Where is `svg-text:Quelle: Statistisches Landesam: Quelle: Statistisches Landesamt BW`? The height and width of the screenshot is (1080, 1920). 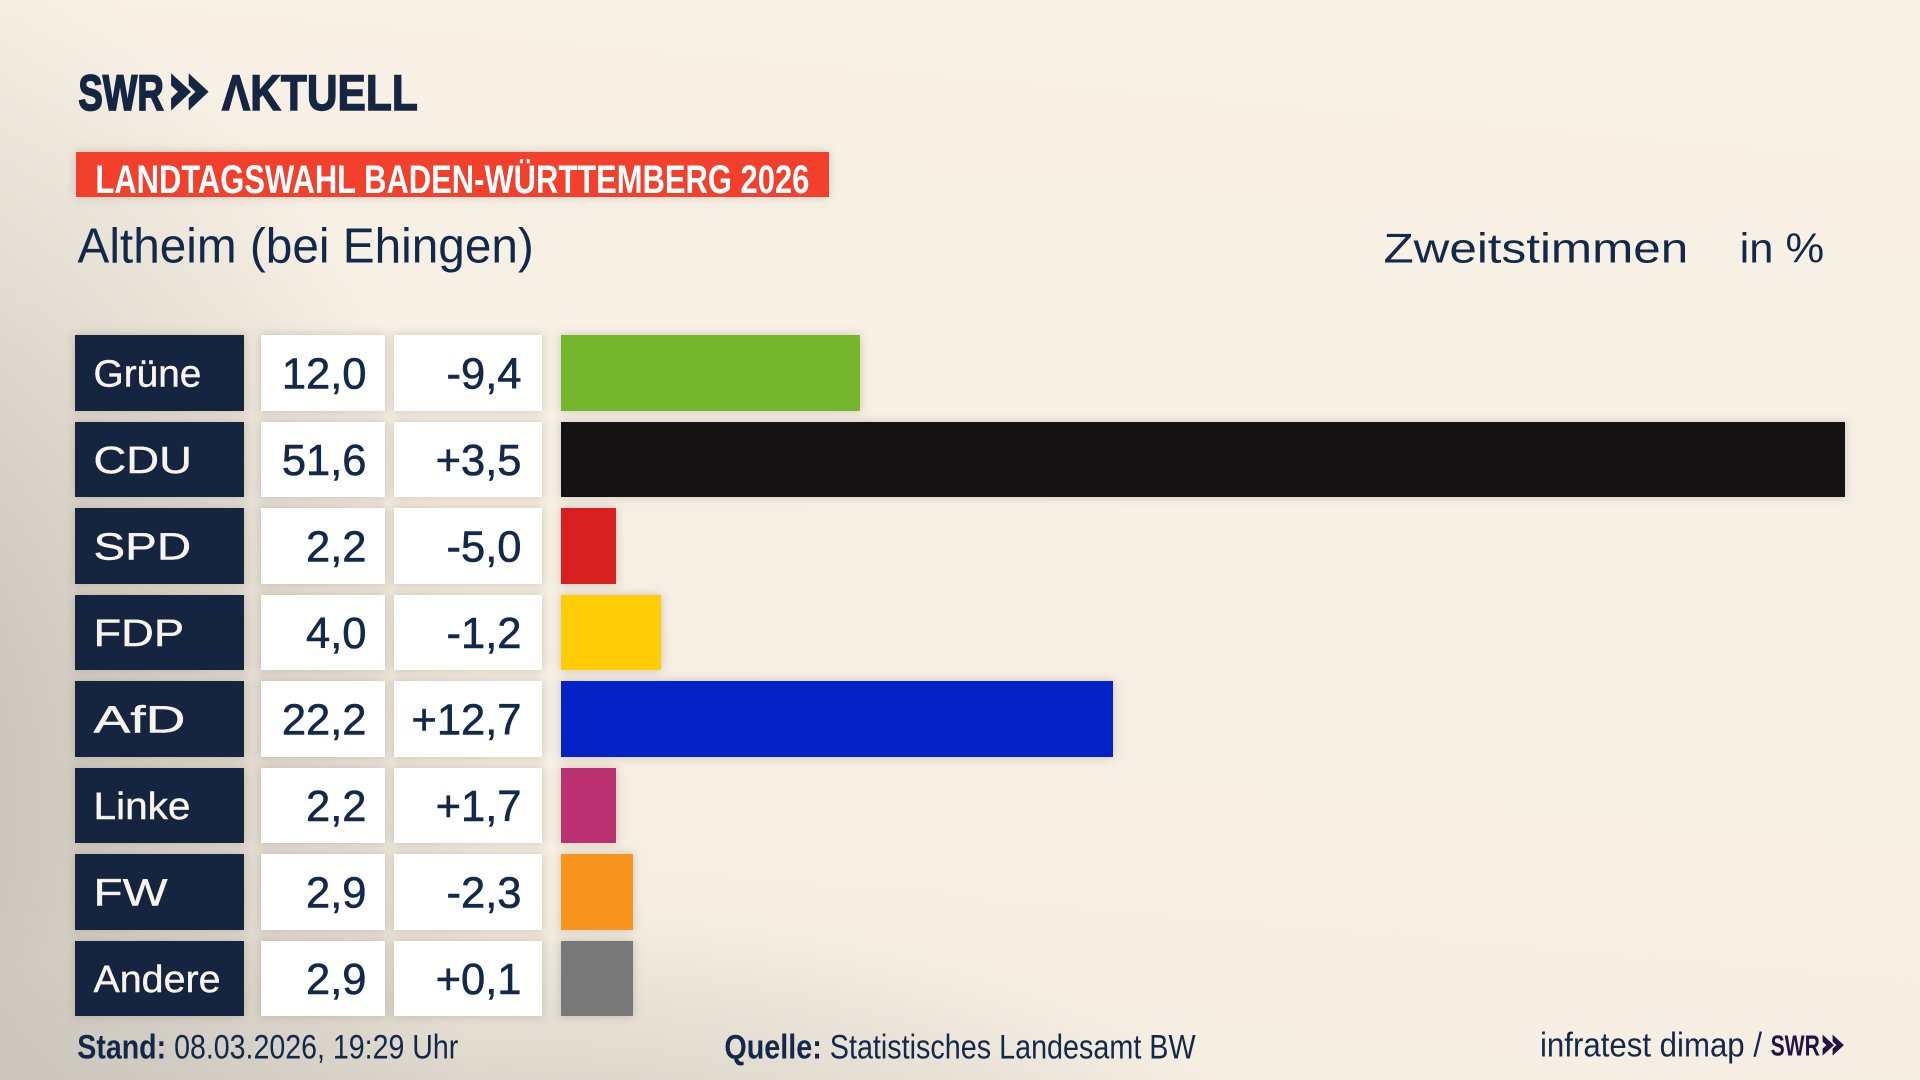 svg-text:Quelle: Statistisches Landesam: Quelle: Statistisches Landesamt BW is located at coordinates (959, 1048).